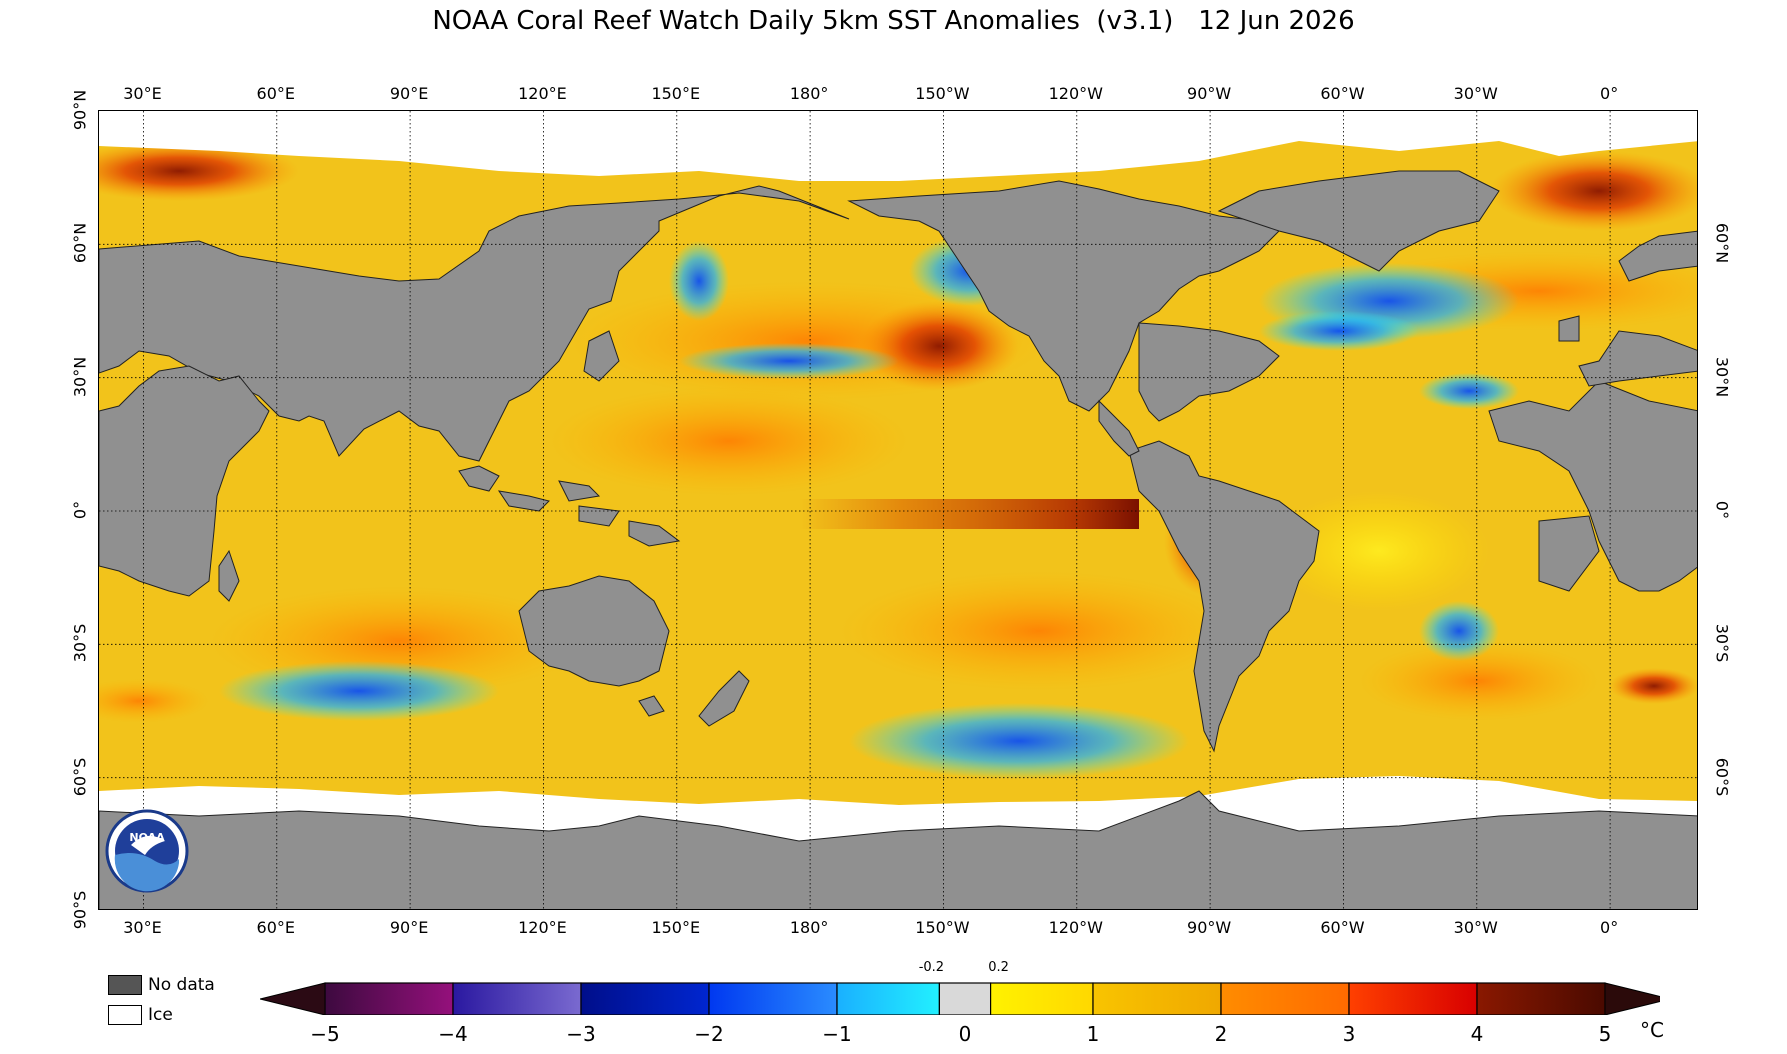 Image resolution: width=1787 pixels, height=1054 pixels. I want to click on south-indian-cool-eddies, so click(359, 691).